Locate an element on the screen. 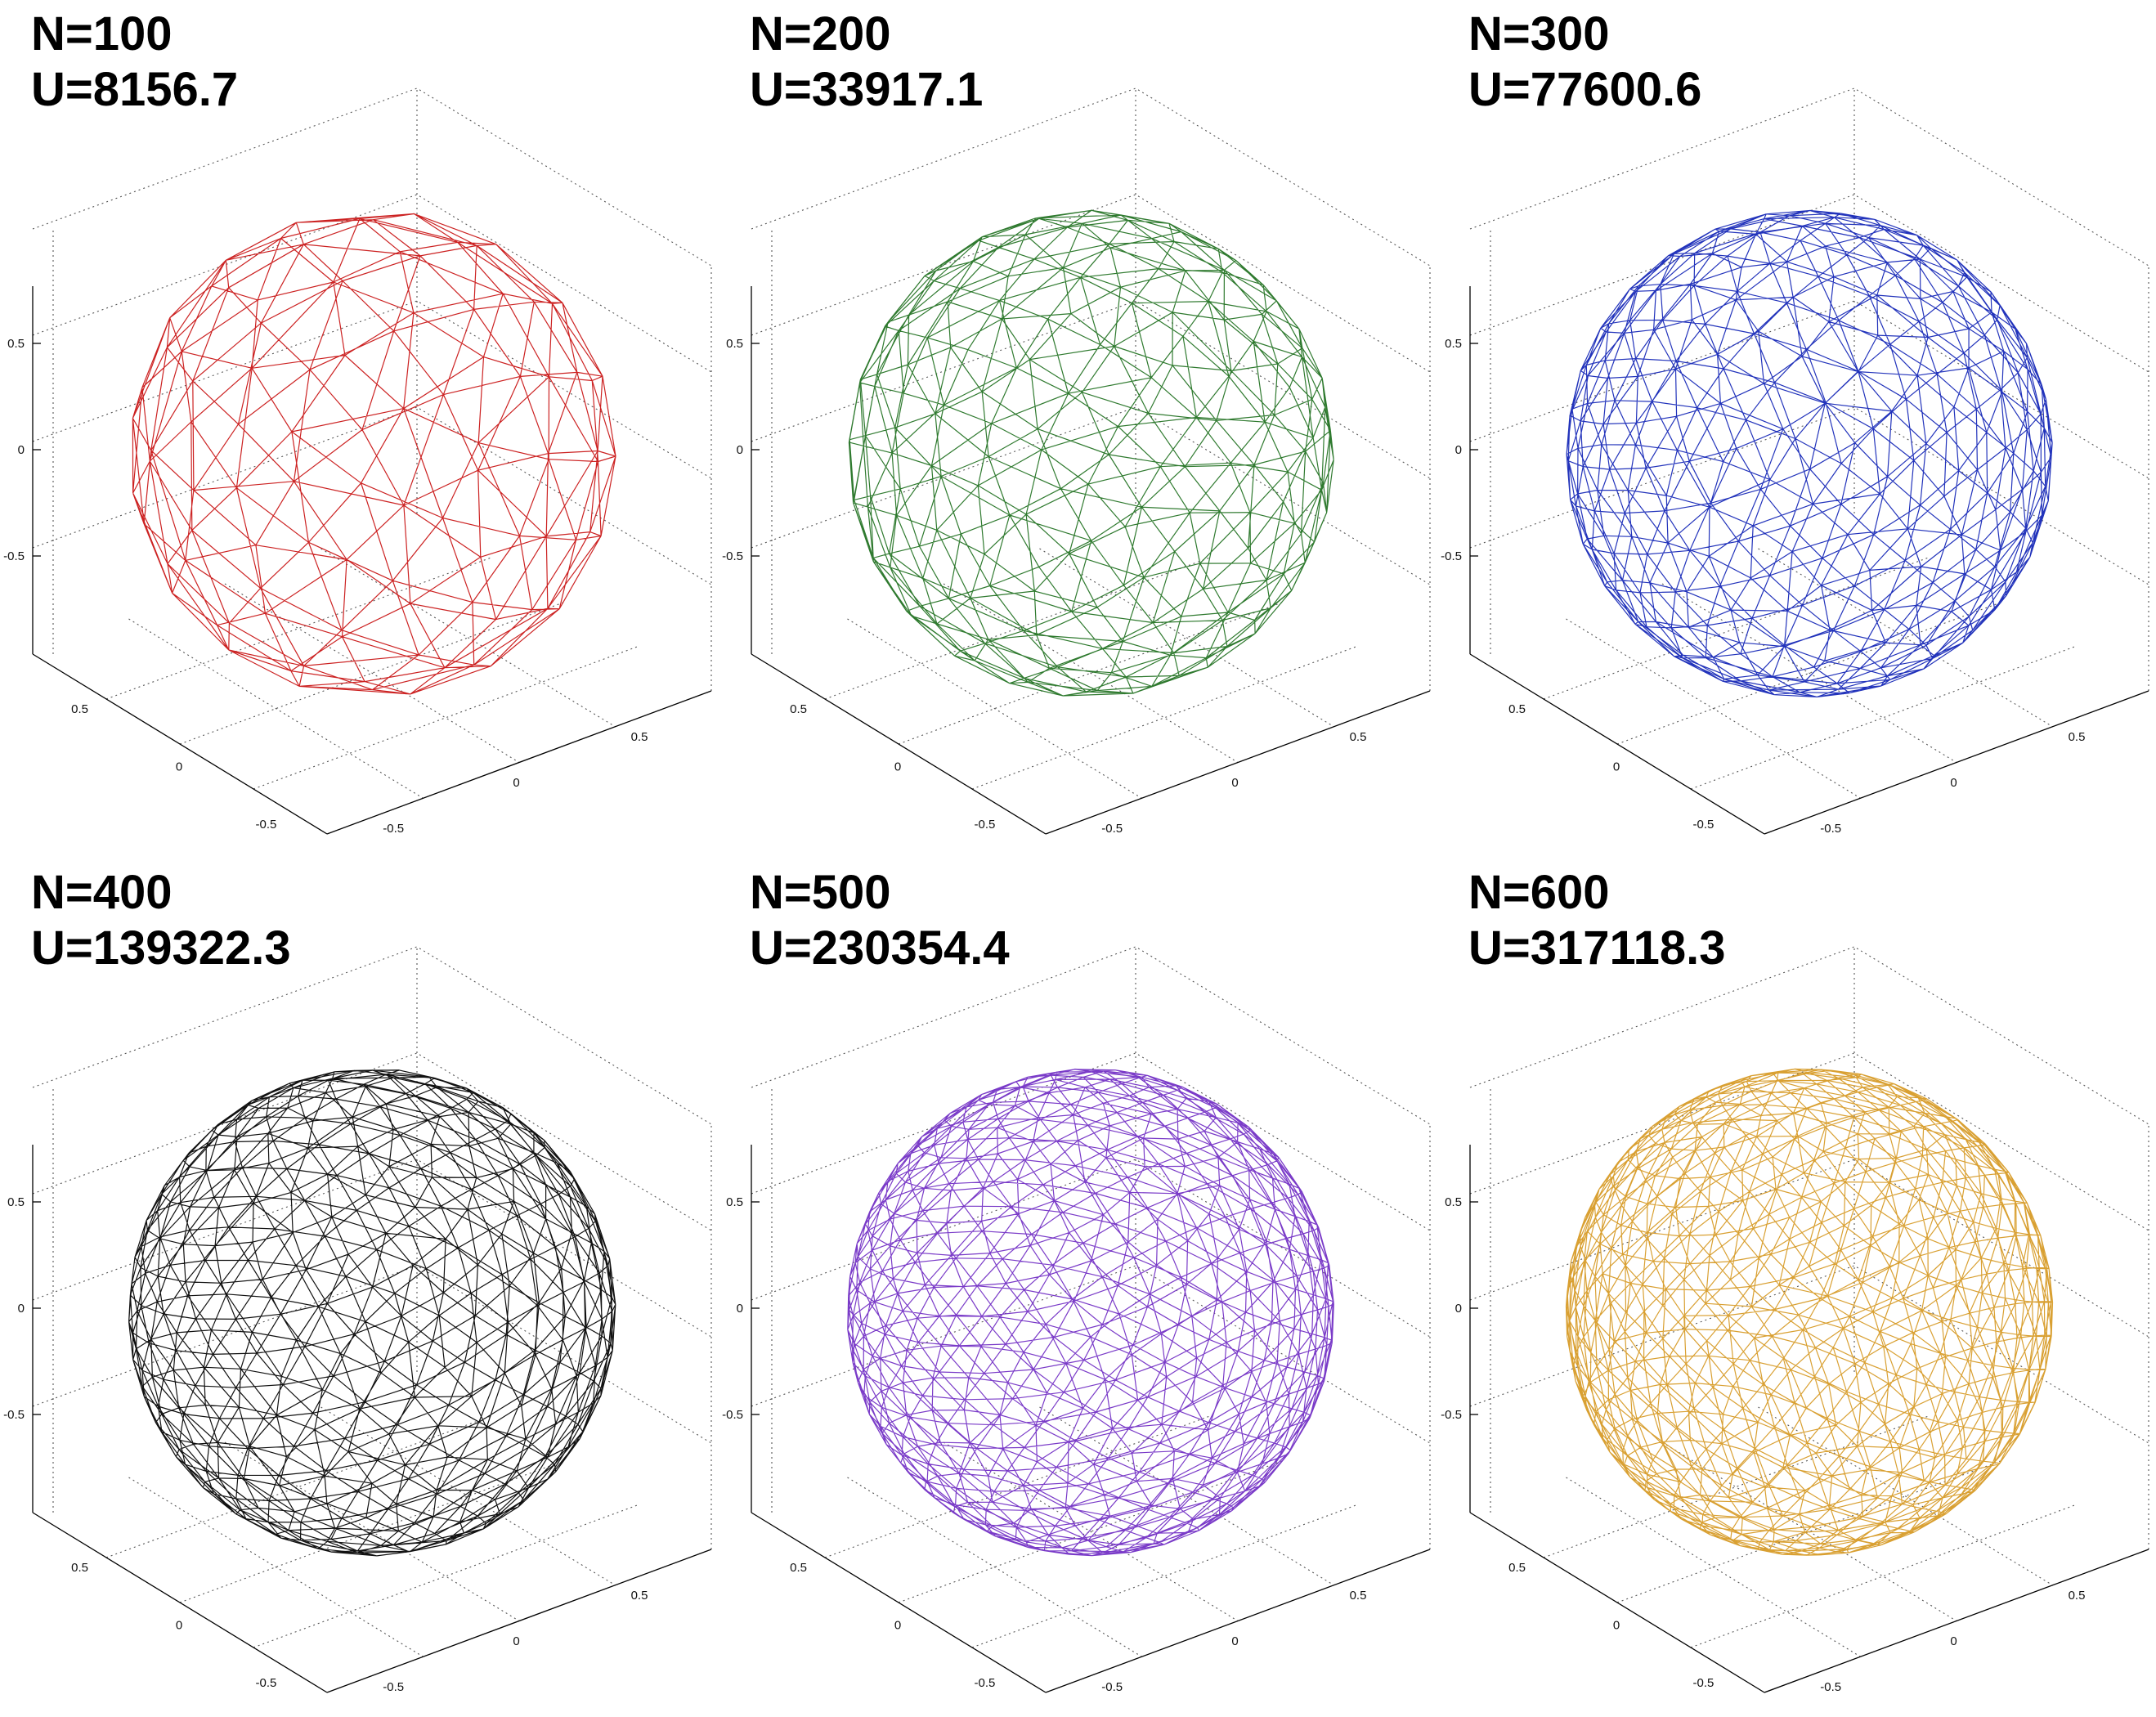  panel-title-n: N=500 is located at coordinates (820, 893).